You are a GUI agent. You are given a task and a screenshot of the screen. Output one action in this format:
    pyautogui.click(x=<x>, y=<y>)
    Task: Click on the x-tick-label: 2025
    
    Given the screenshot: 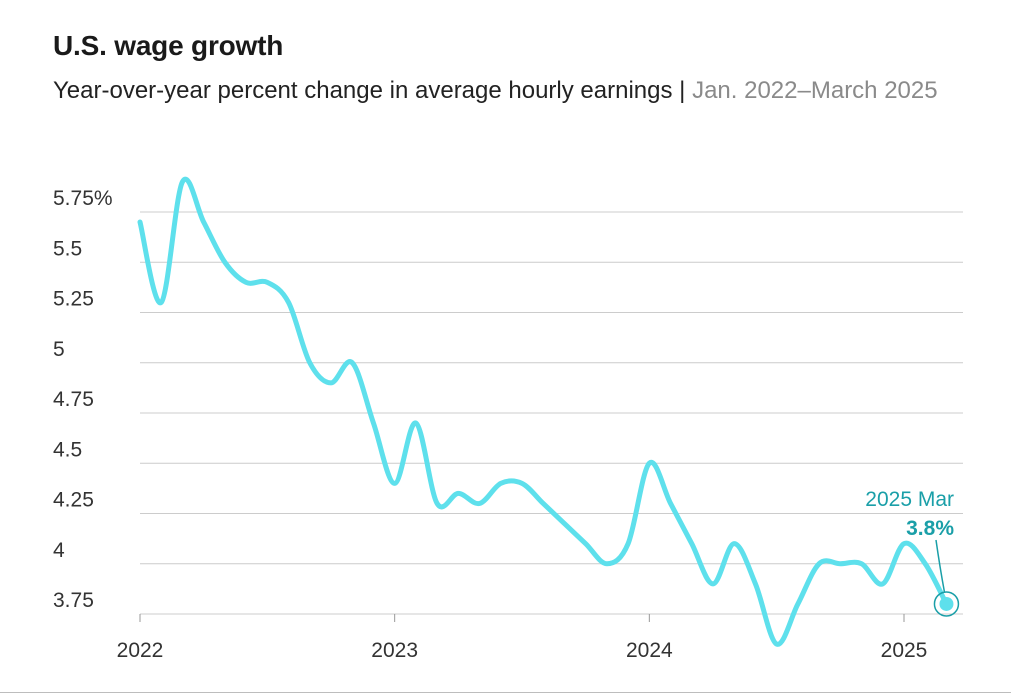 What is the action you would take?
    pyautogui.click(x=904, y=650)
    